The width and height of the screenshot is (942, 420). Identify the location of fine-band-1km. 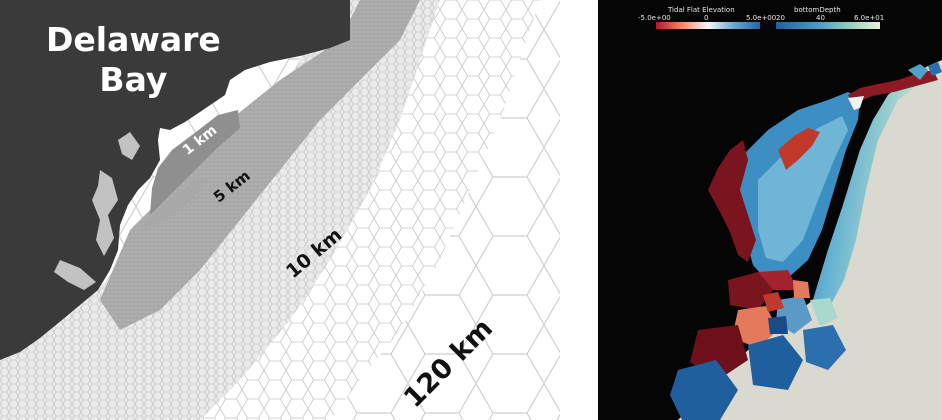
(195, 162).